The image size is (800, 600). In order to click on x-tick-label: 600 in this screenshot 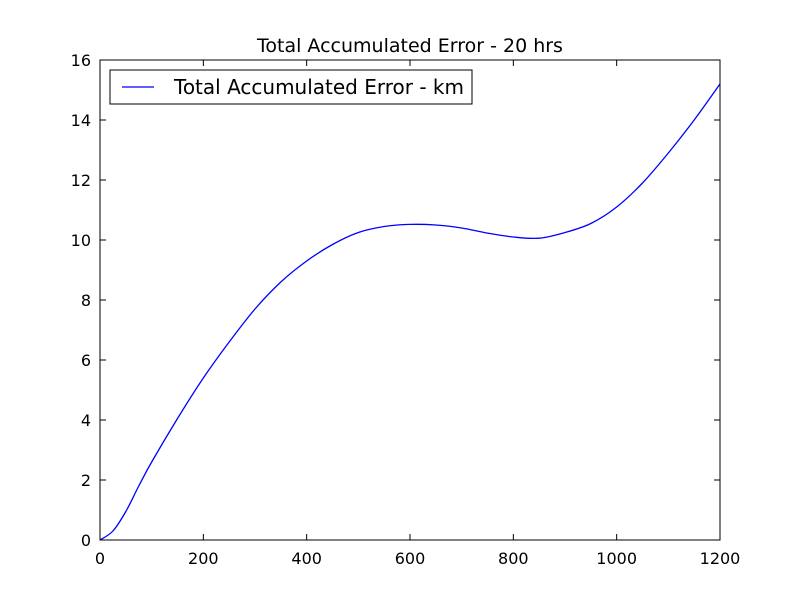, I will do `click(410, 558)`.